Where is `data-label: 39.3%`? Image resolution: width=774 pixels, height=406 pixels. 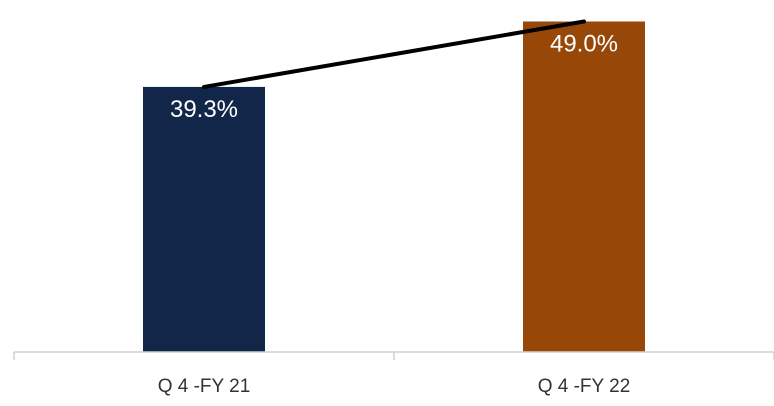
data-label: 39.3% is located at coordinates (204, 109).